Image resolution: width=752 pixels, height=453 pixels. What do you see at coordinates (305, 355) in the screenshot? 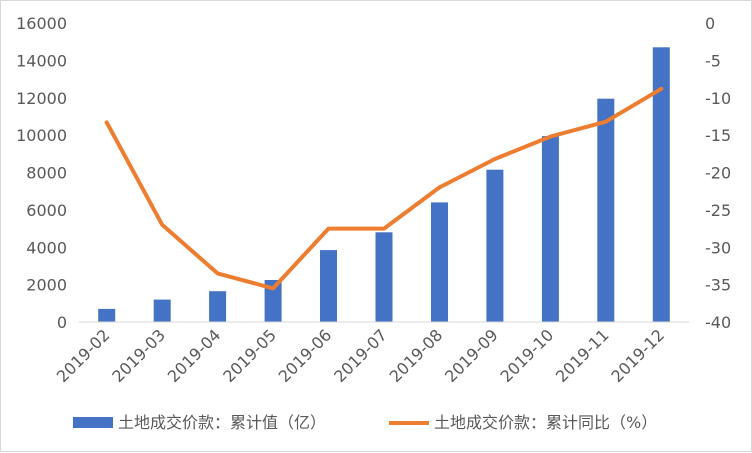
I see `x-tick-label: 2019-06` at bounding box center [305, 355].